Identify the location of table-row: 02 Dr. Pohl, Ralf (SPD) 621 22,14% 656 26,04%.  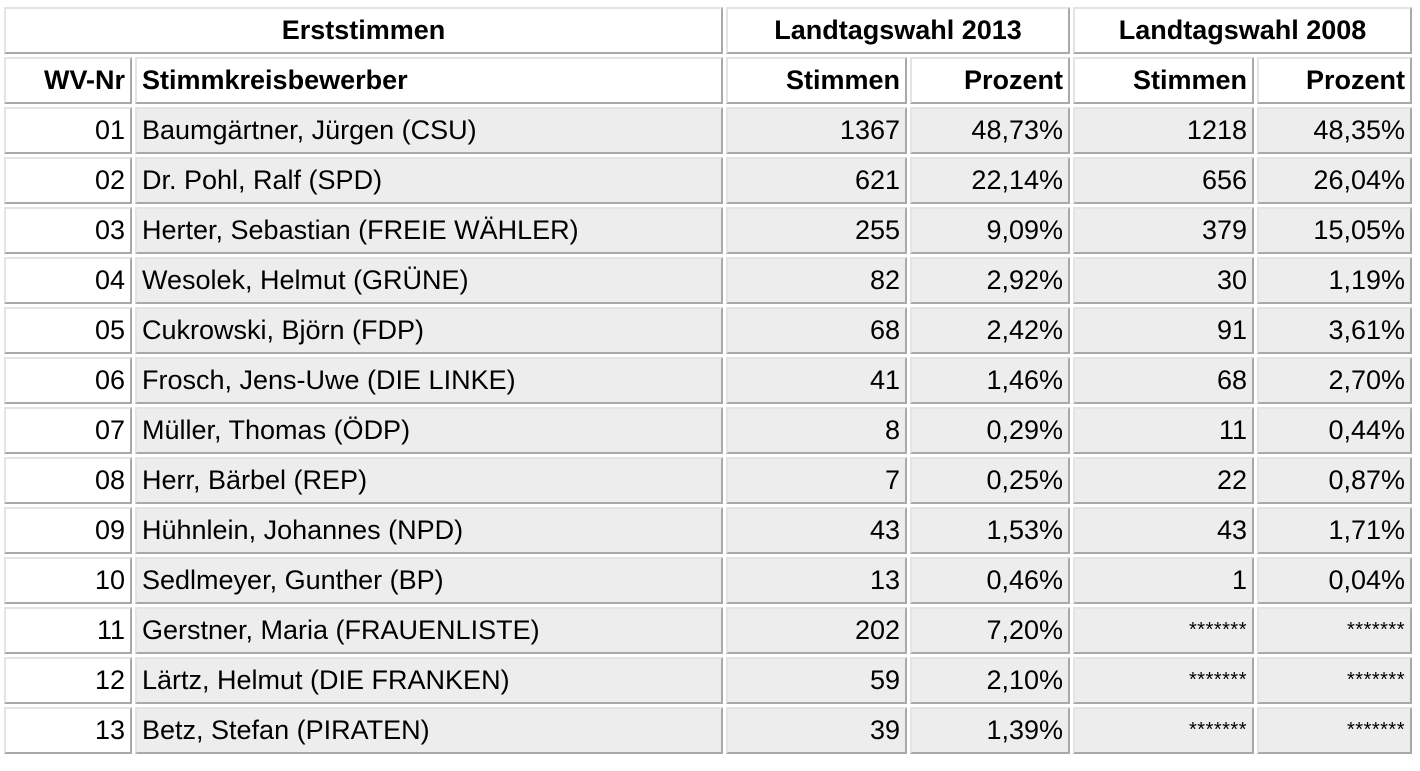
(708, 180).